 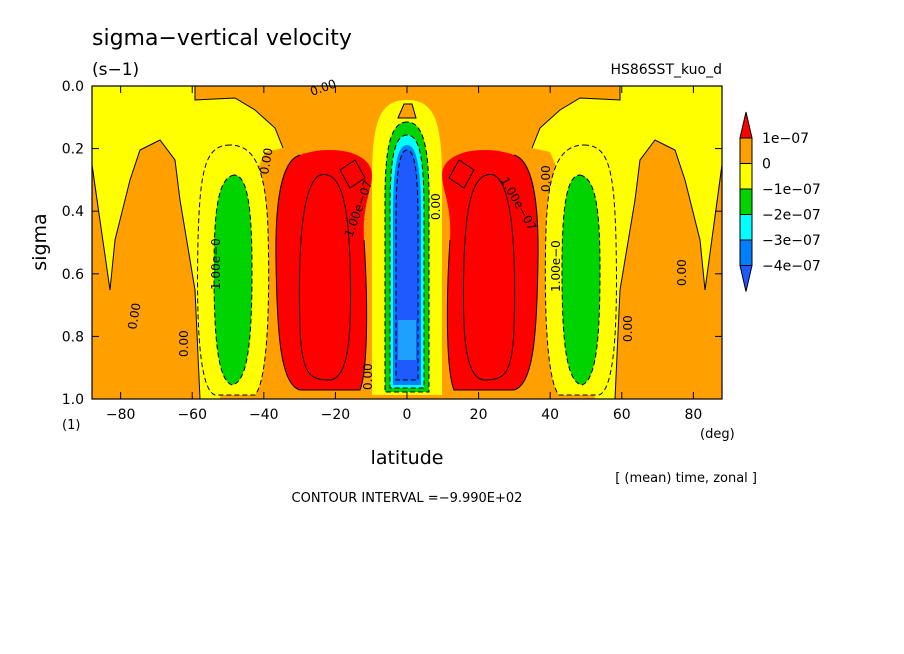 What do you see at coordinates (780, 201) in the screenshot?
I see `colorbar-legend: 1e−07 0 −1e−07 −2e−07 −3e−07 −4e−07` at bounding box center [780, 201].